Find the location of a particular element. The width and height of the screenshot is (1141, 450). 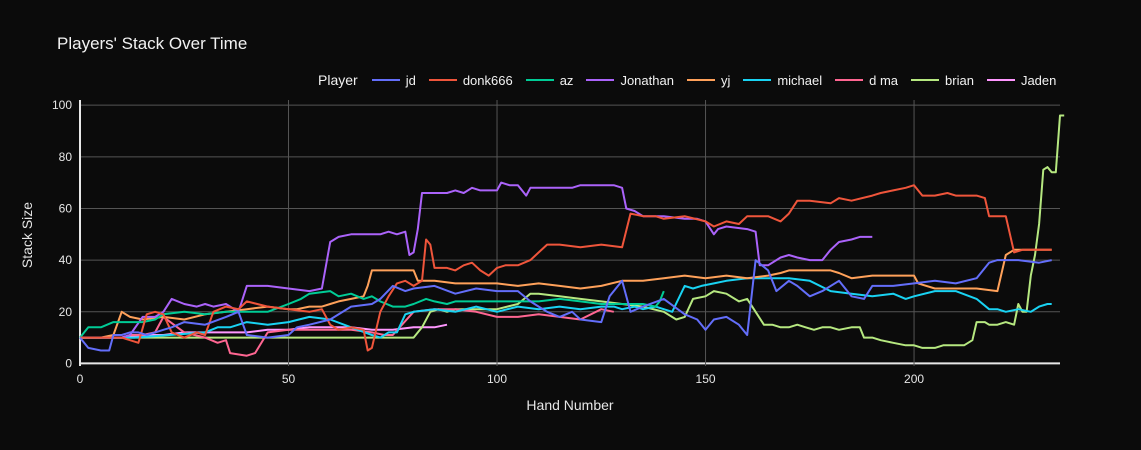

legend-item: jd is located at coordinates (393, 80).